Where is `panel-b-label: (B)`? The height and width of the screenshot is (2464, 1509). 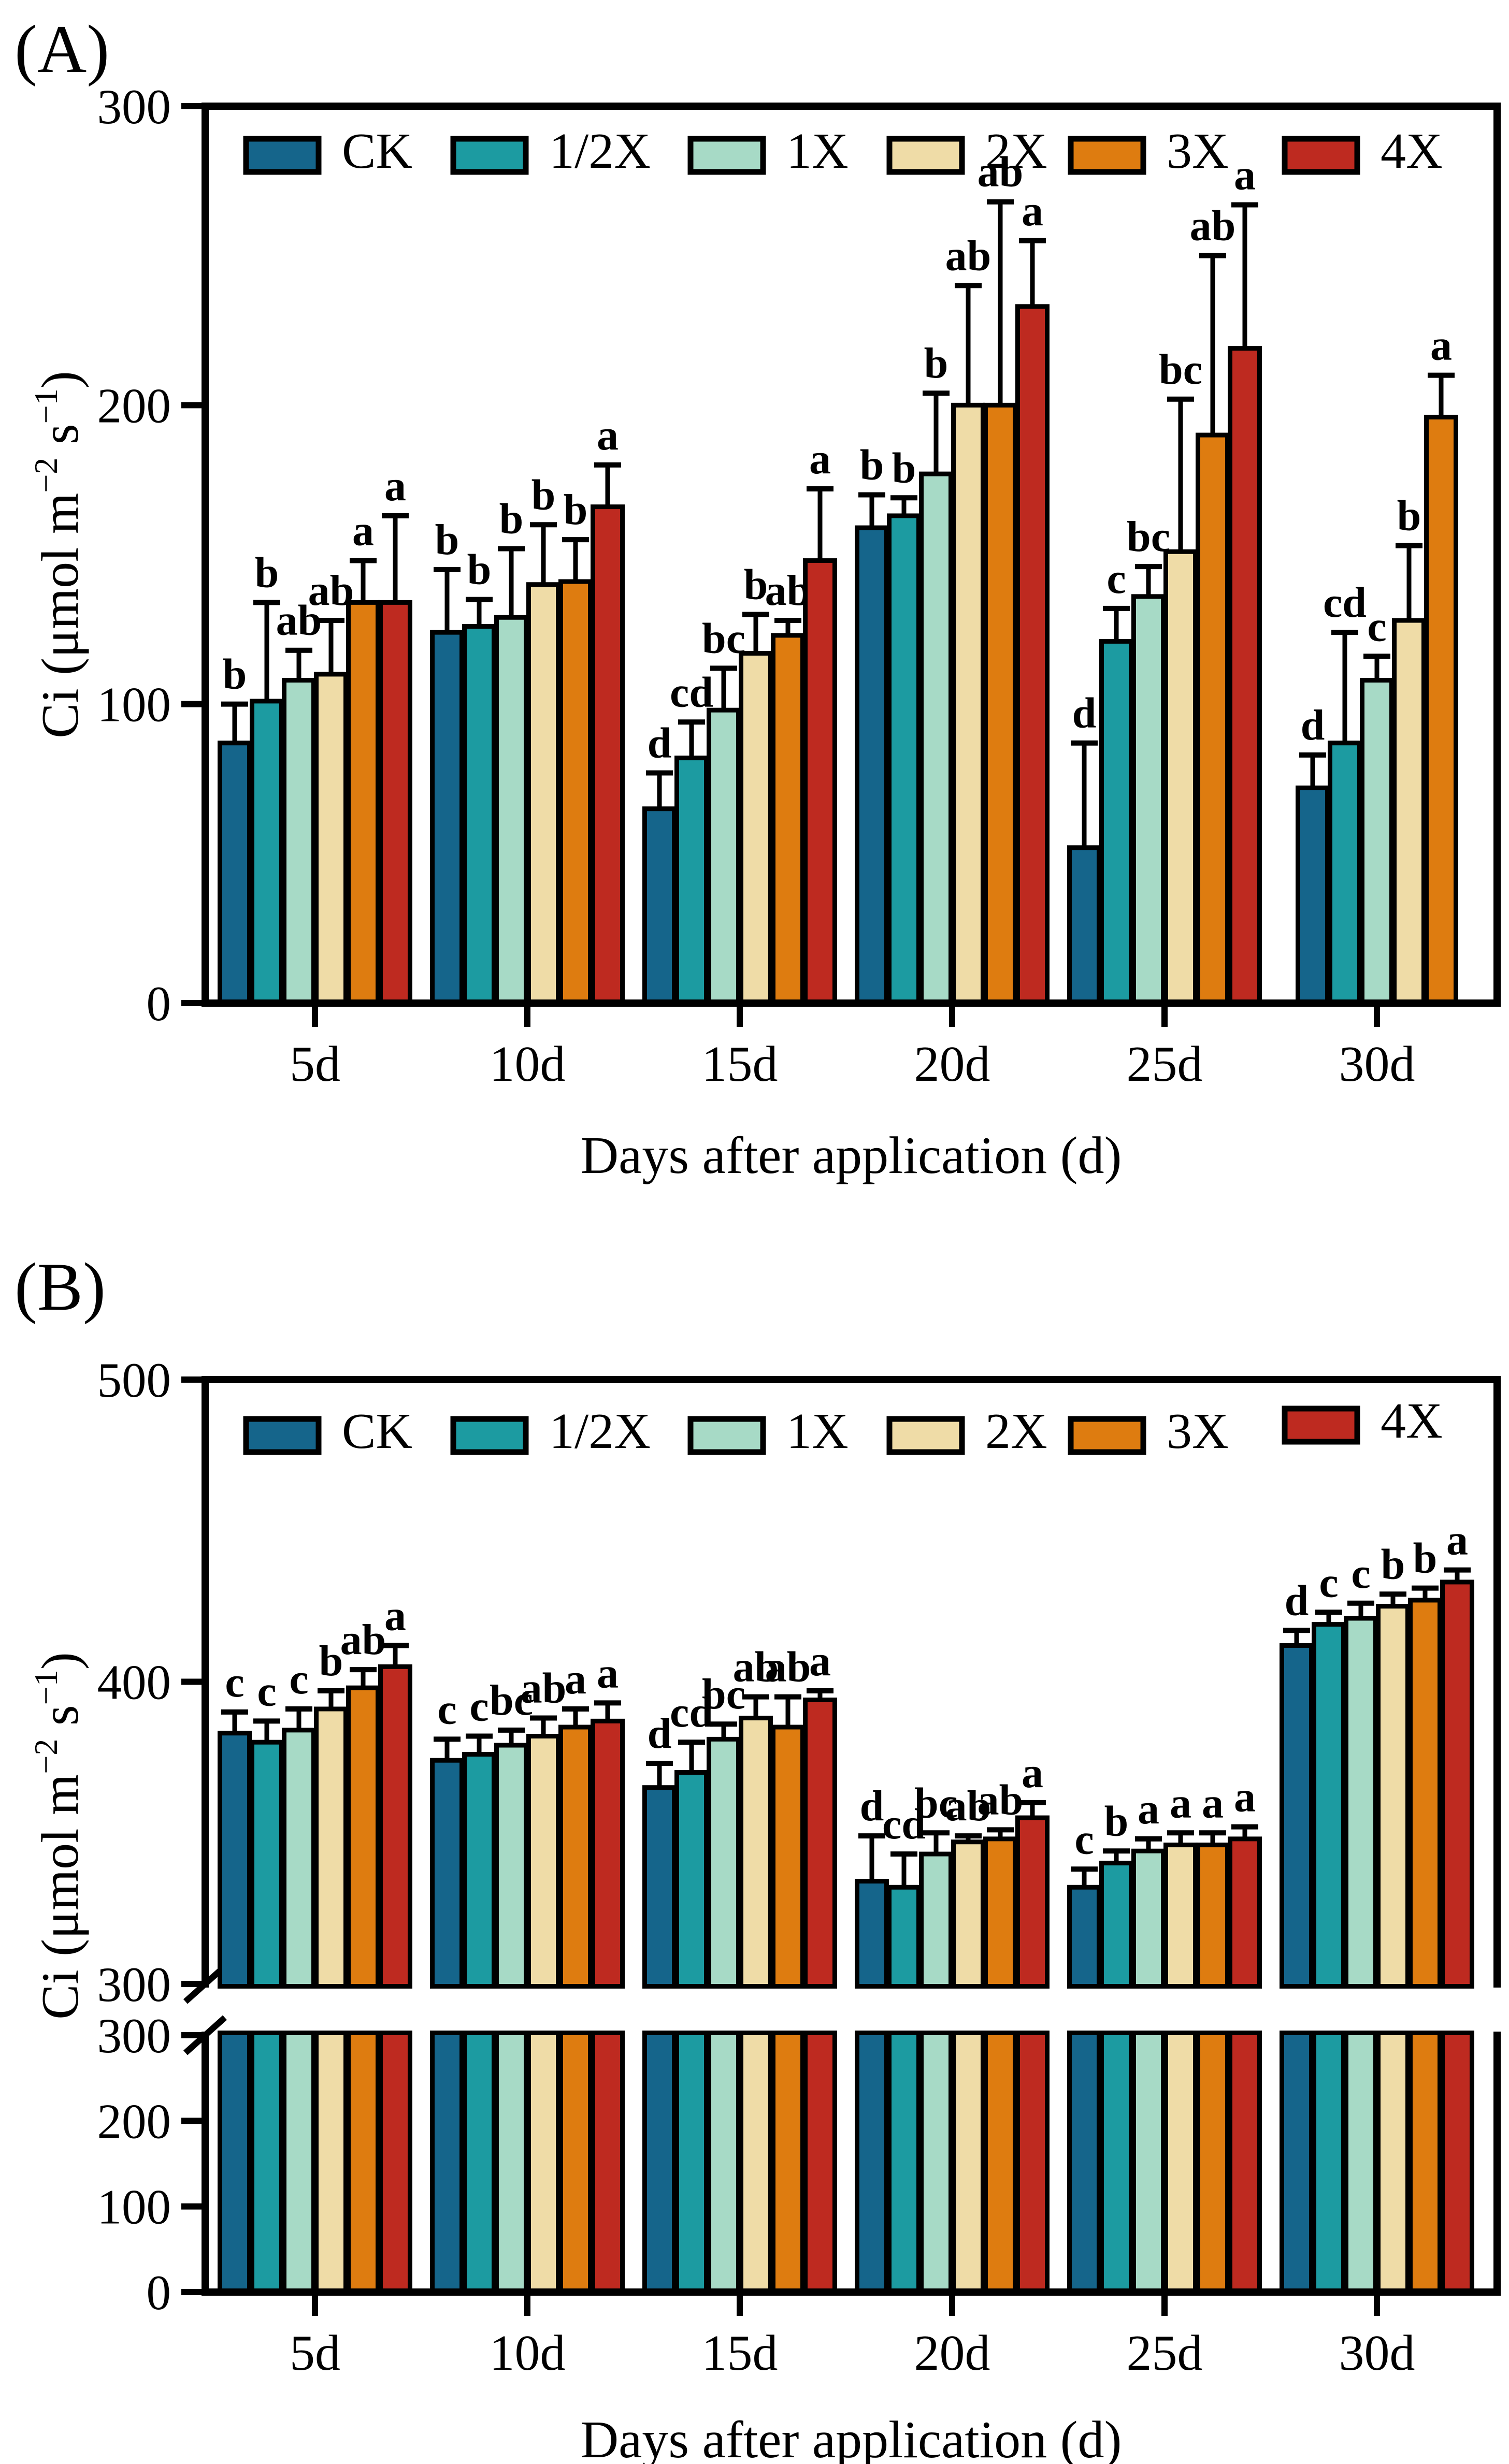
panel-b-label: (B) is located at coordinates (61, 1287).